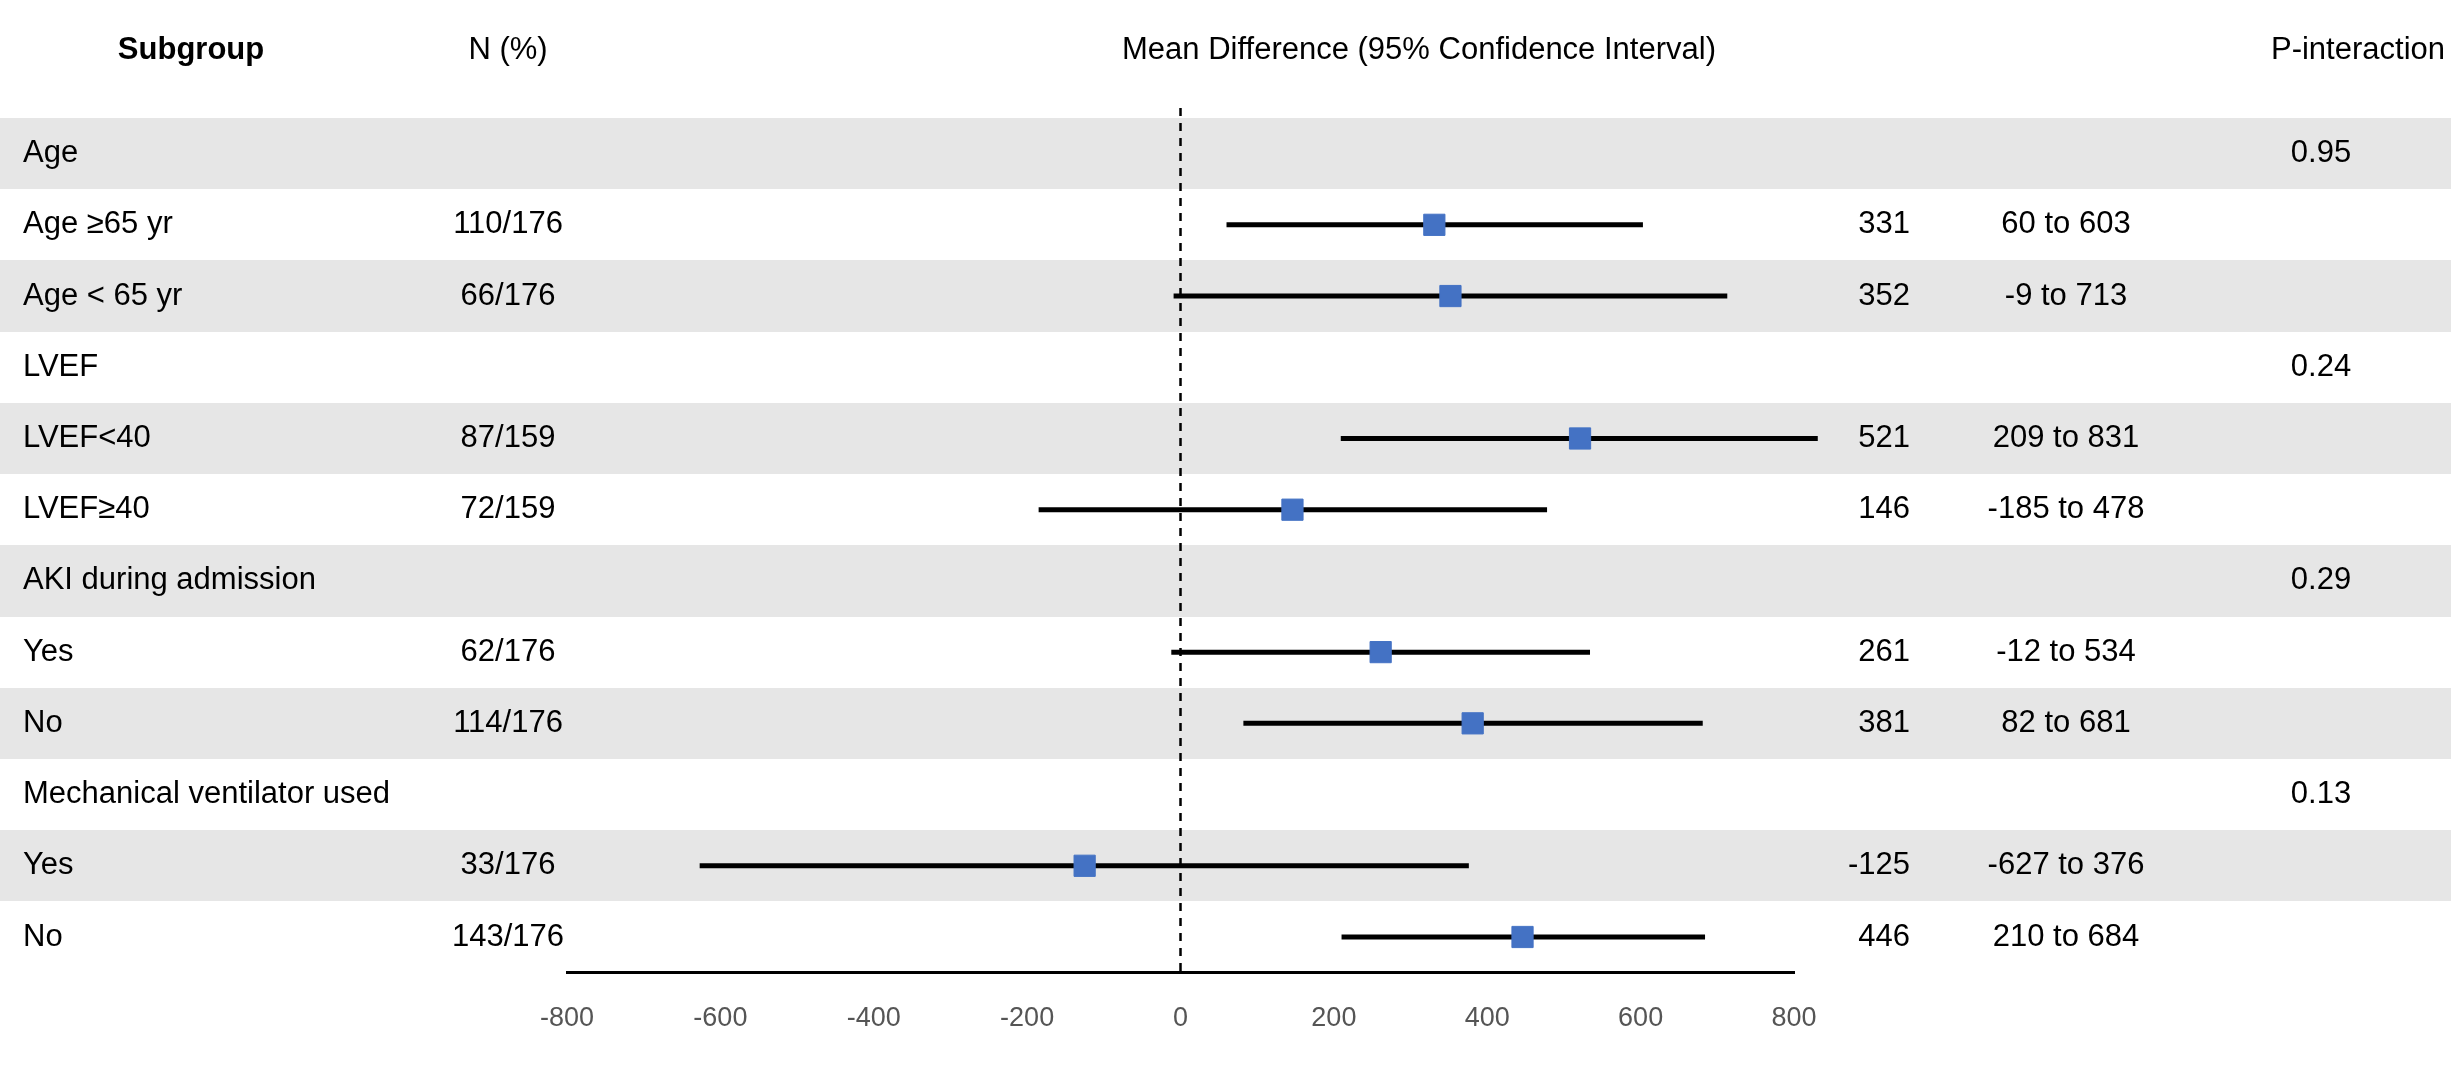 The image size is (2451, 1085). I want to click on text: 66/176, so click(508, 294).